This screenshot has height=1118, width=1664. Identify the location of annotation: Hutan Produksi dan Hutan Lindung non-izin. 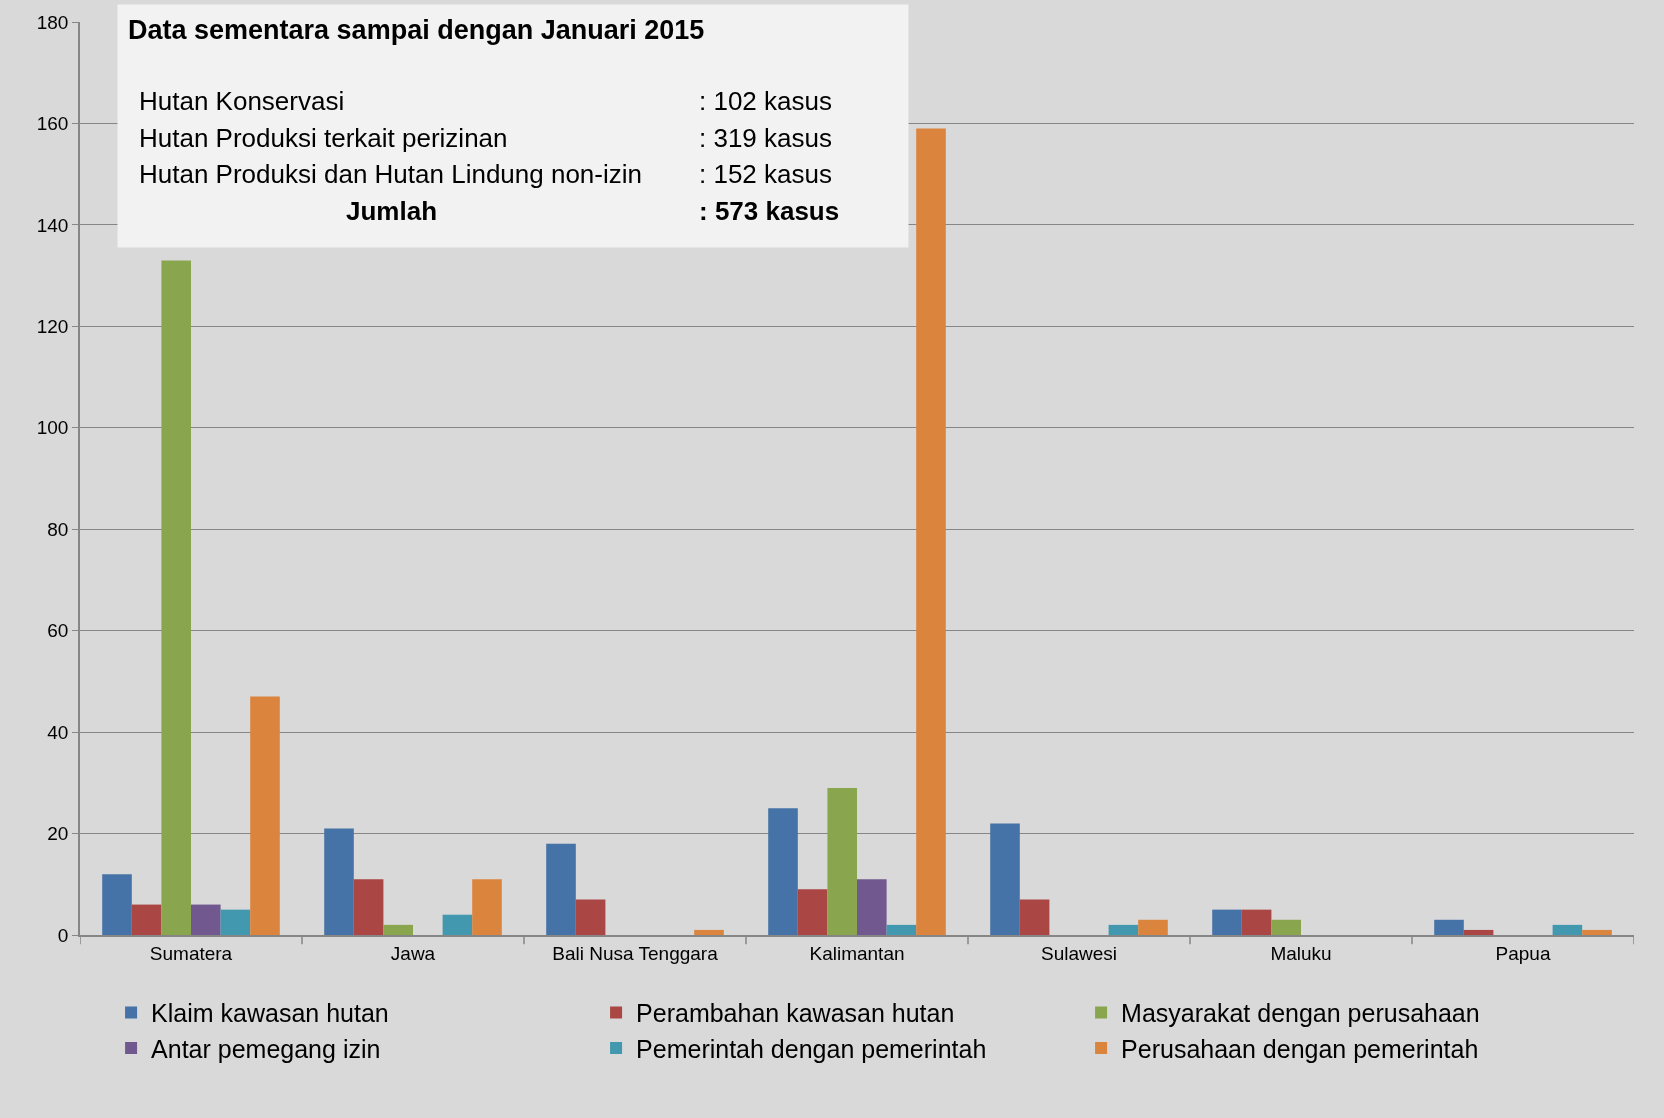
(391, 174).